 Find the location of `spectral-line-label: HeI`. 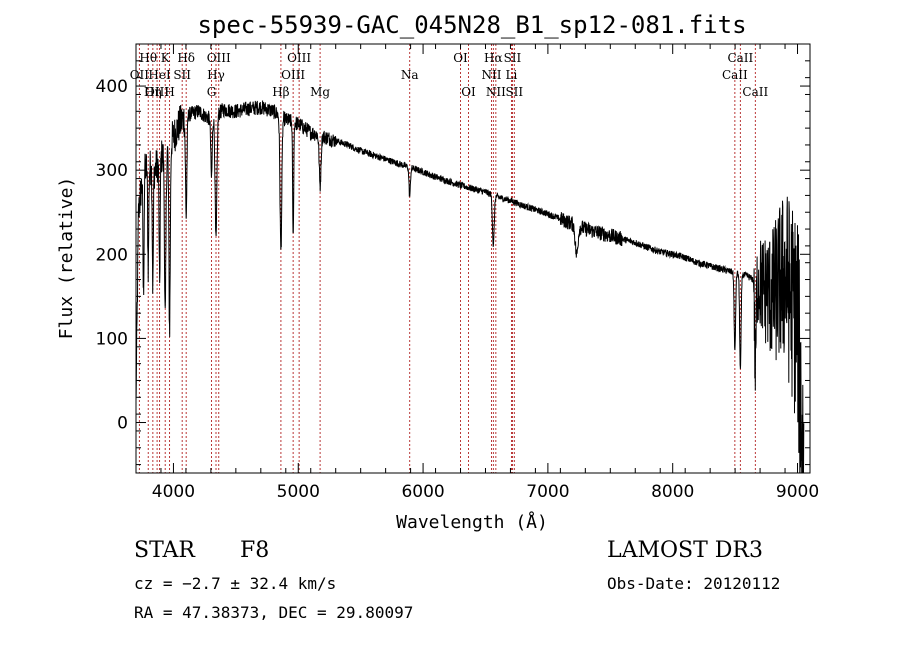

spectral-line-label: HeI is located at coordinates (159, 75).